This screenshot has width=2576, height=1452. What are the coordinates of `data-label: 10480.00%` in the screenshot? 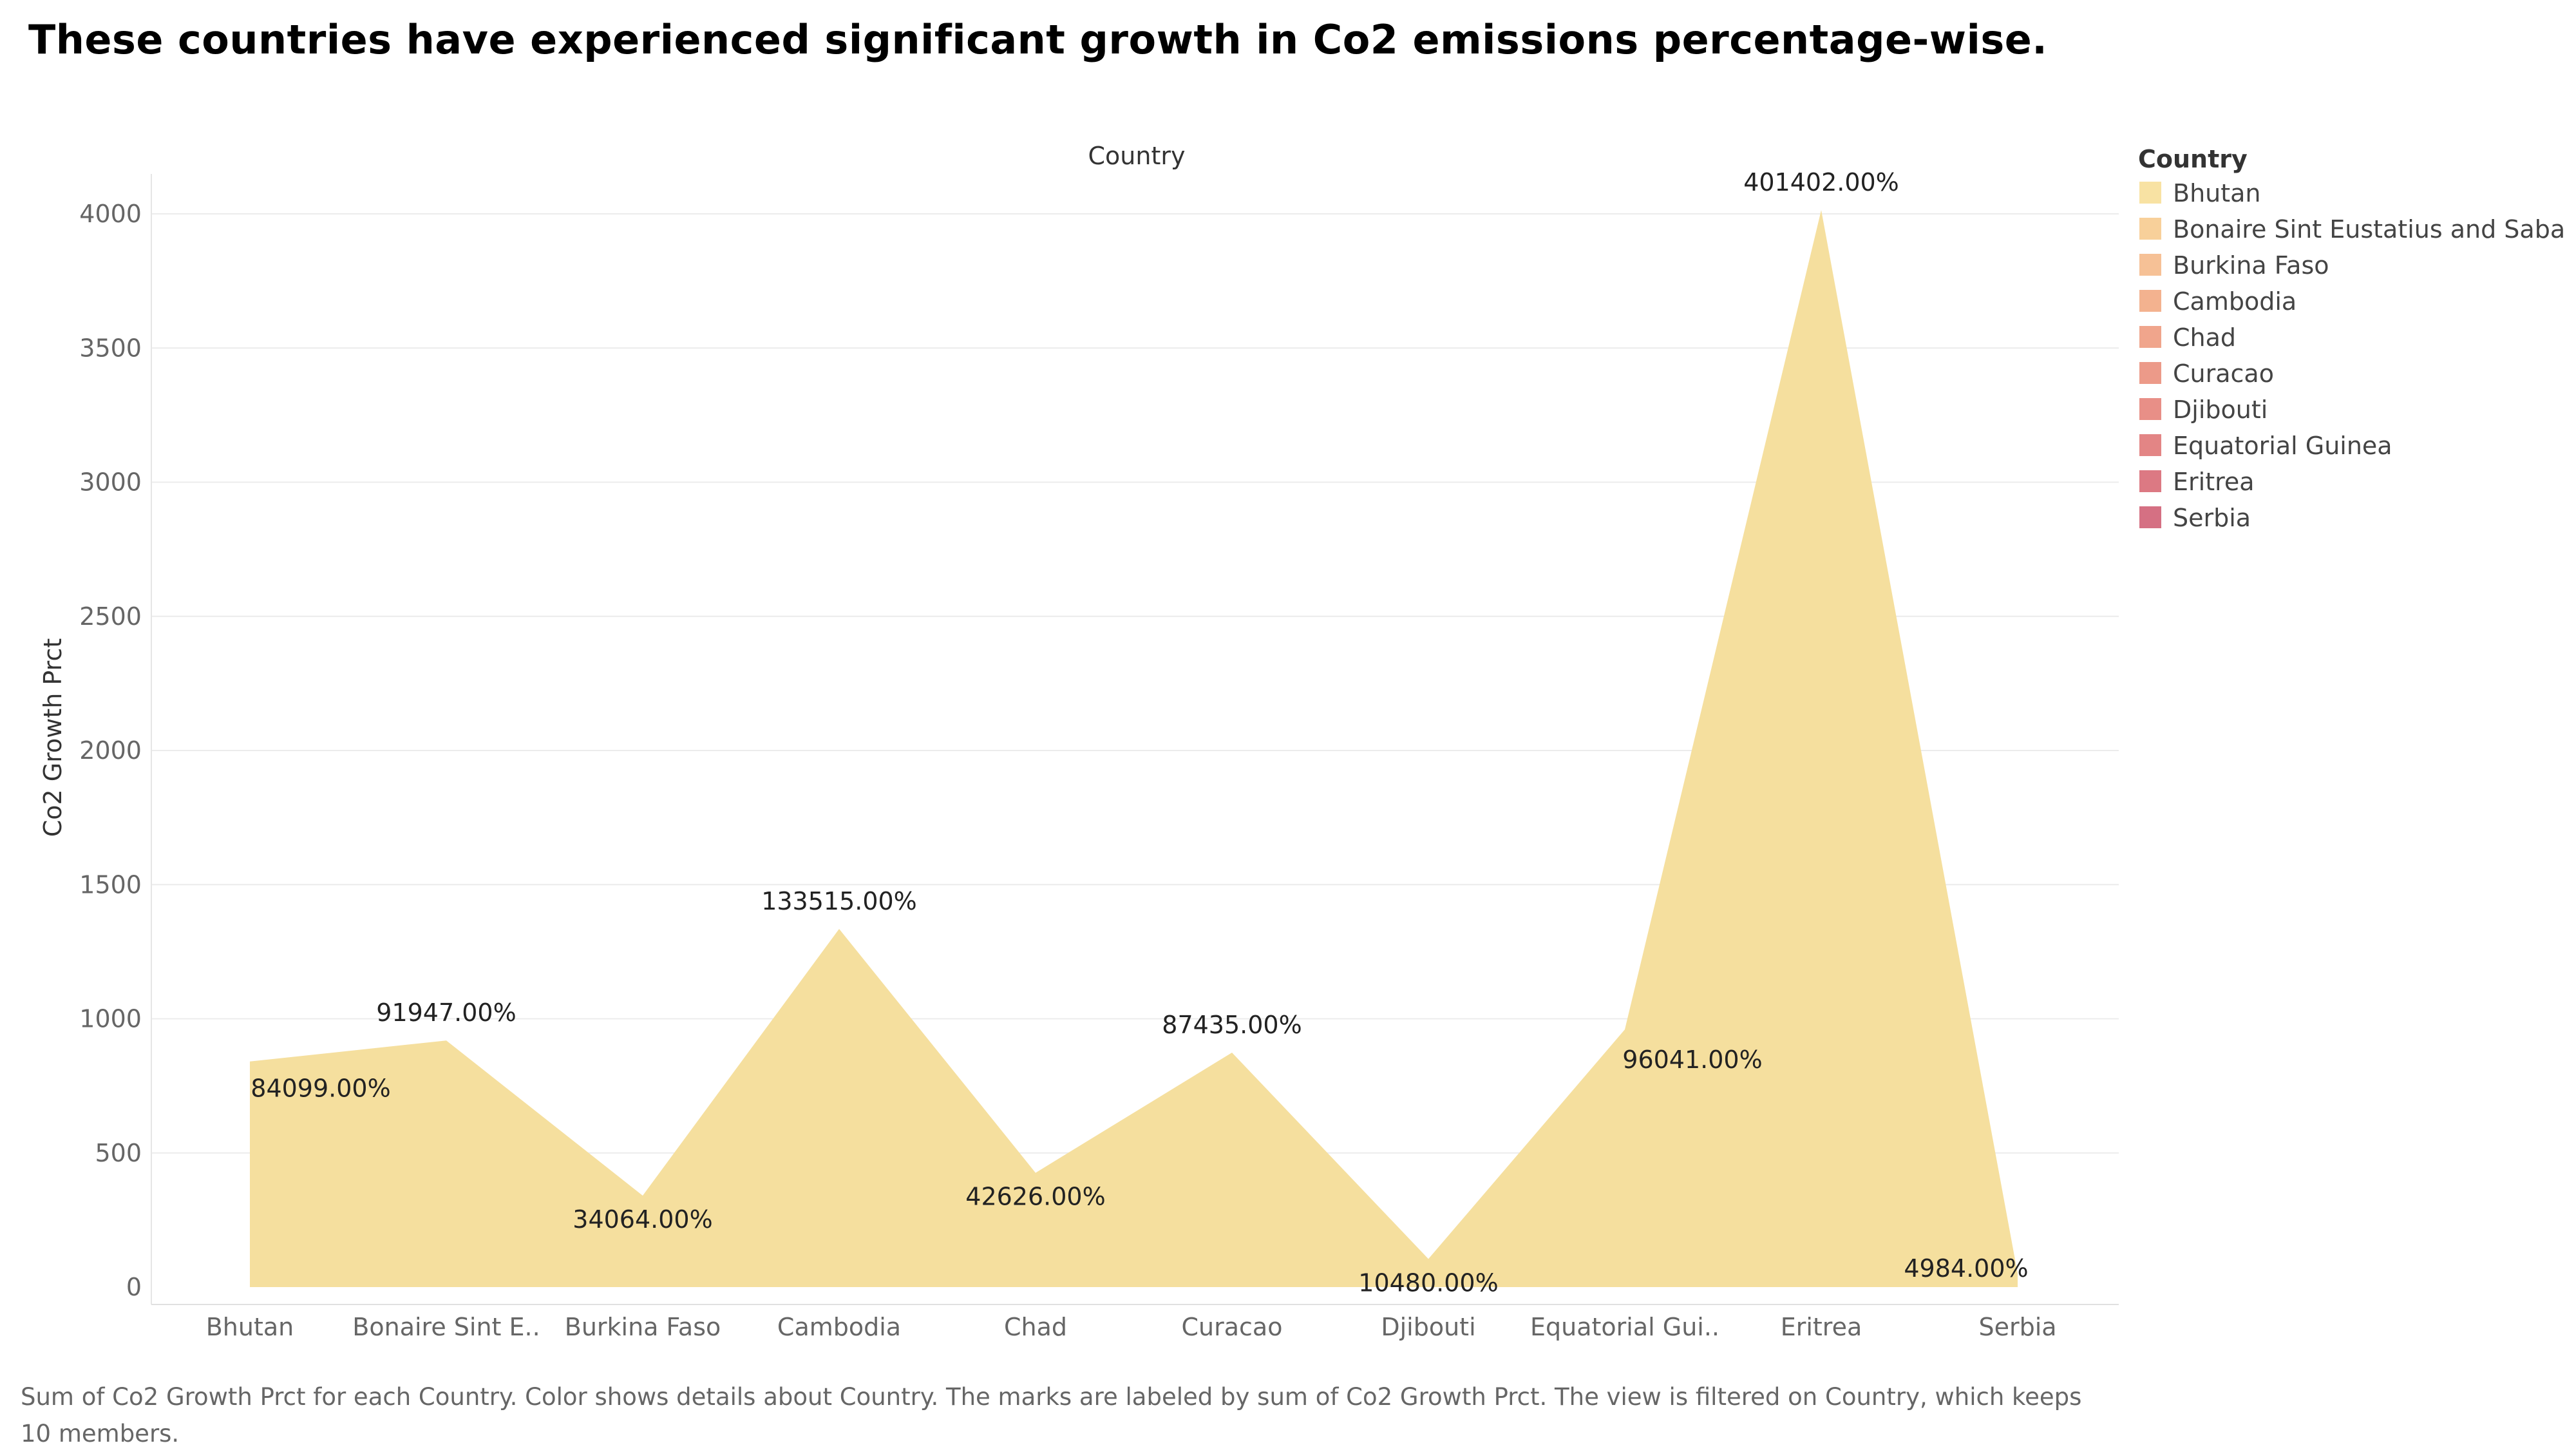 It's located at (1428, 1282).